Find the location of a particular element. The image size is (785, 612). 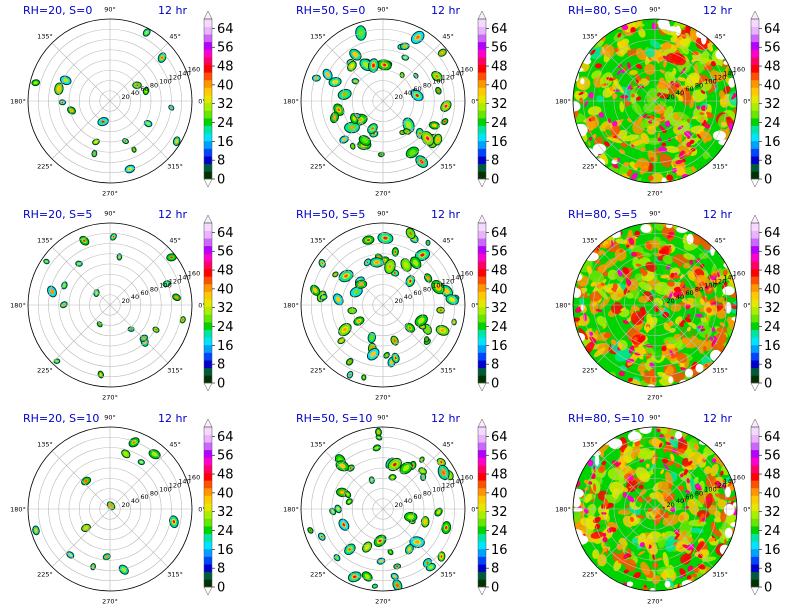

precip-field is located at coordinates (105, 506).